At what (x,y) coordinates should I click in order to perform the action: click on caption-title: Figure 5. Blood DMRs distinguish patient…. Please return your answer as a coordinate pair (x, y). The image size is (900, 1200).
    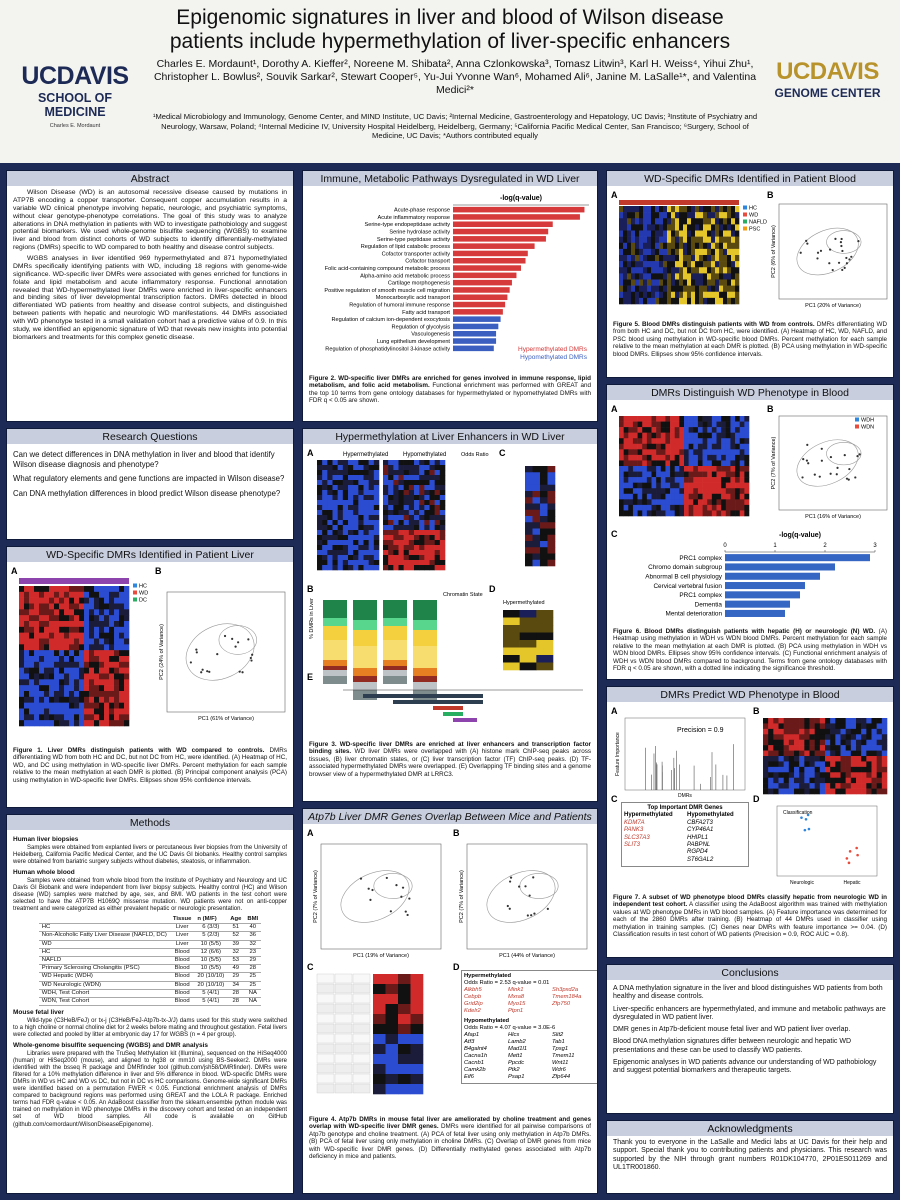
    Looking at the image, I should click on (714, 324).